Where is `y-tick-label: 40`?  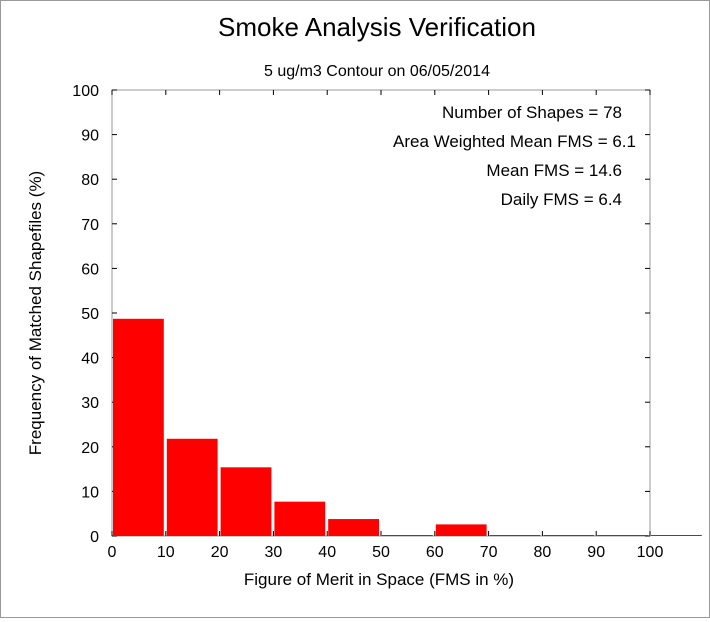
y-tick-label: 40 is located at coordinates (90, 359).